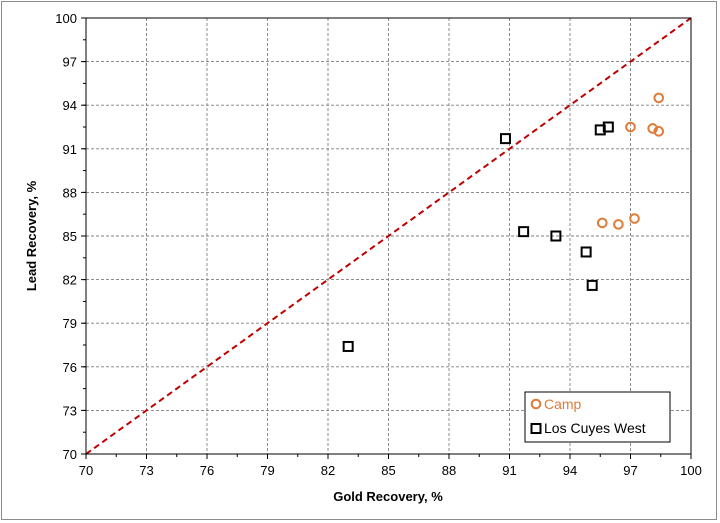 The image size is (720, 523). I want to click on y-tick-label: 85, so click(70, 236).